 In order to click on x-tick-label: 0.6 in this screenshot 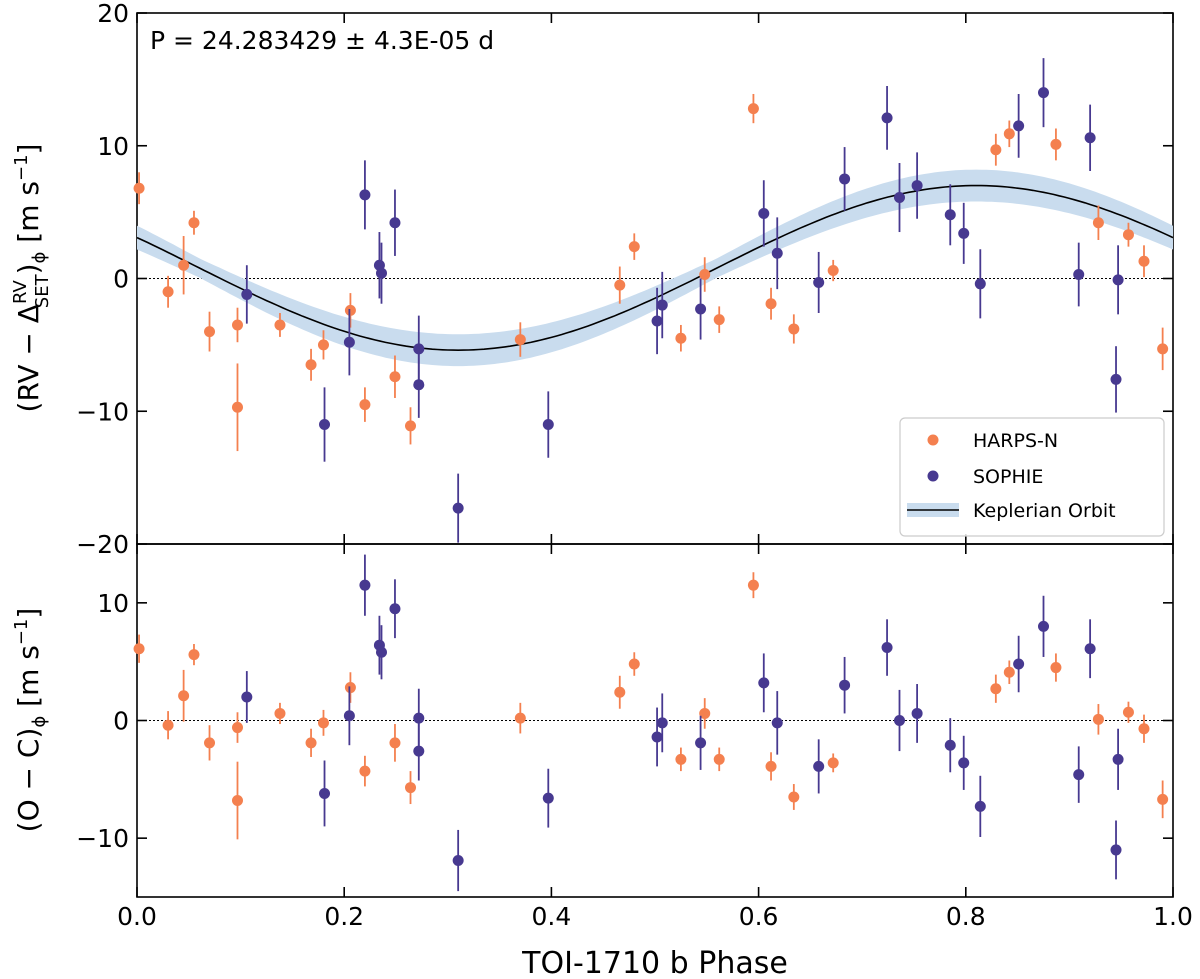, I will do `click(759, 916)`.